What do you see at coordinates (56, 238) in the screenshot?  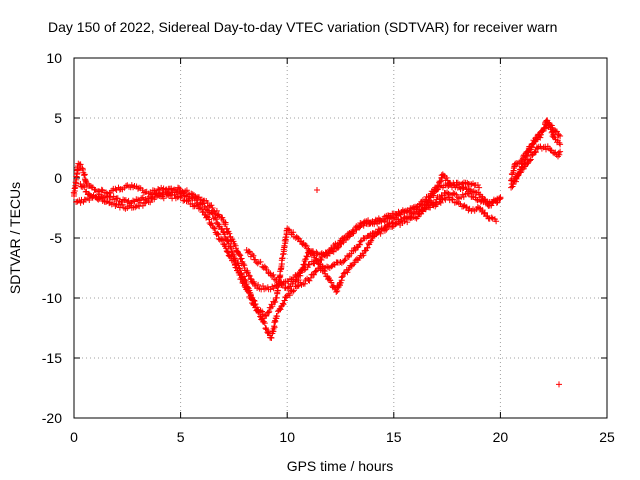 I see `y-tick-label: -5` at bounding box center [56, 238].